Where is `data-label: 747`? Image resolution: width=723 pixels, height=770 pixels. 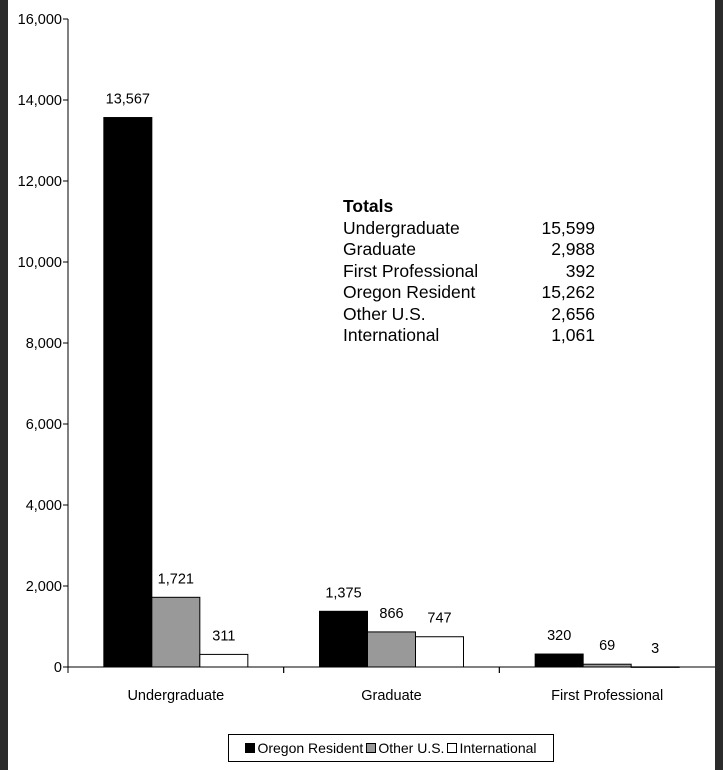 data-label: 747 is located at coordinates (439, 619).